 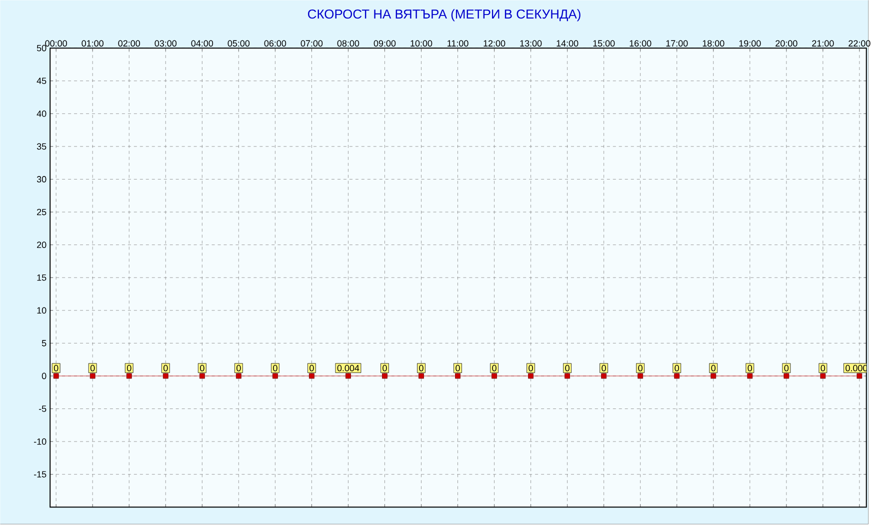 I want to click on y-tick-label: -10, so click(x=40, y=441).